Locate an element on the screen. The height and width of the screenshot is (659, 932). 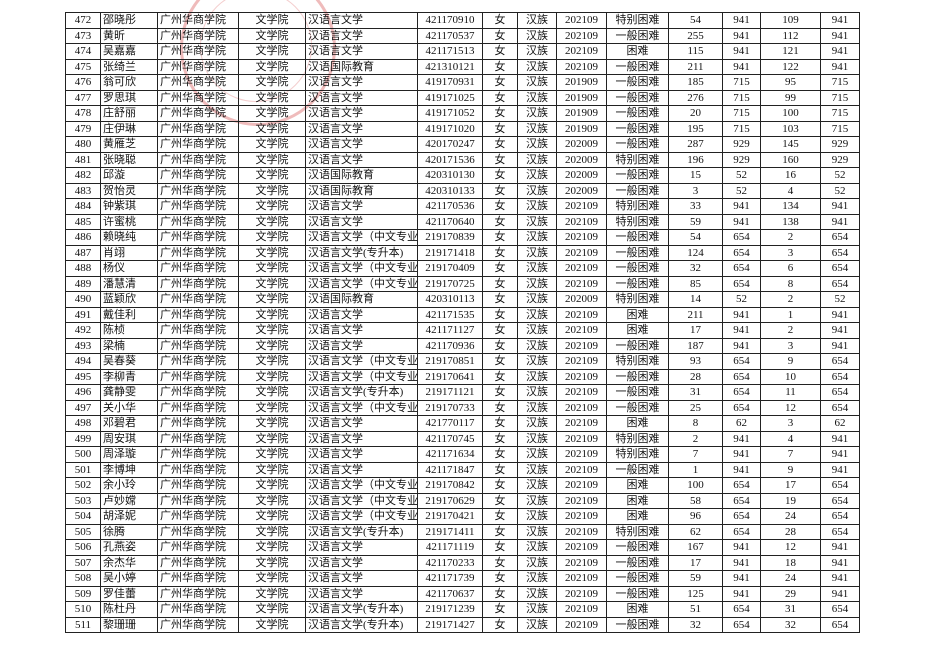
difficulty-level: 特别困难 is located at coordinates (637, 299).